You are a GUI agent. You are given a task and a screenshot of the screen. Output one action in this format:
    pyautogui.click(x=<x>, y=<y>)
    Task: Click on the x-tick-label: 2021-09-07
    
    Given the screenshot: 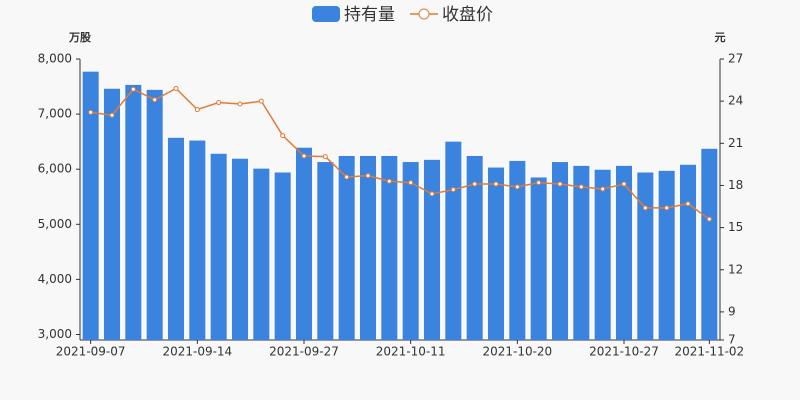 What is the action you would take?
    pyautogui.click(x=91, y=352)
    